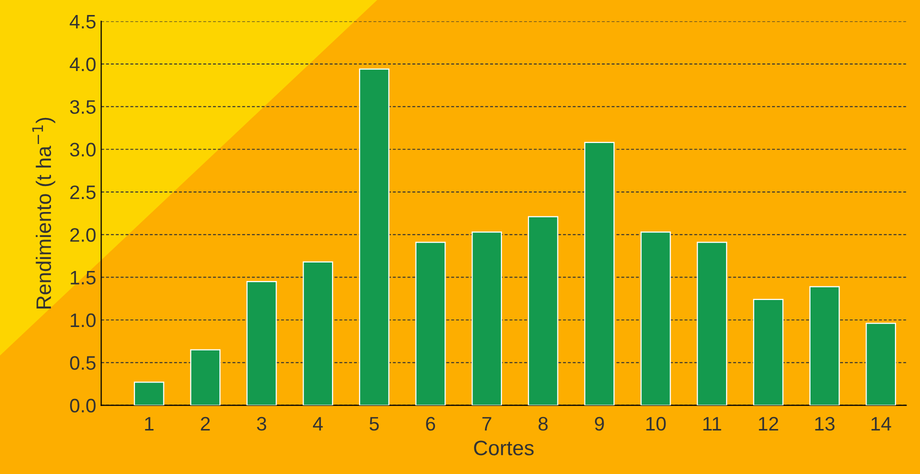 This screenshot has width=920, height=474. I want to click on x-tick-label: 12, so click(768, 423).